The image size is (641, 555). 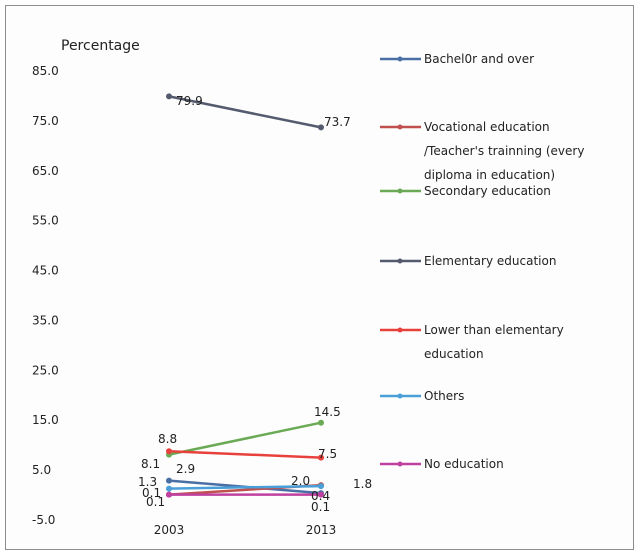 I want to click on y-tick-label: -5.0, so click(x=43, y=520).